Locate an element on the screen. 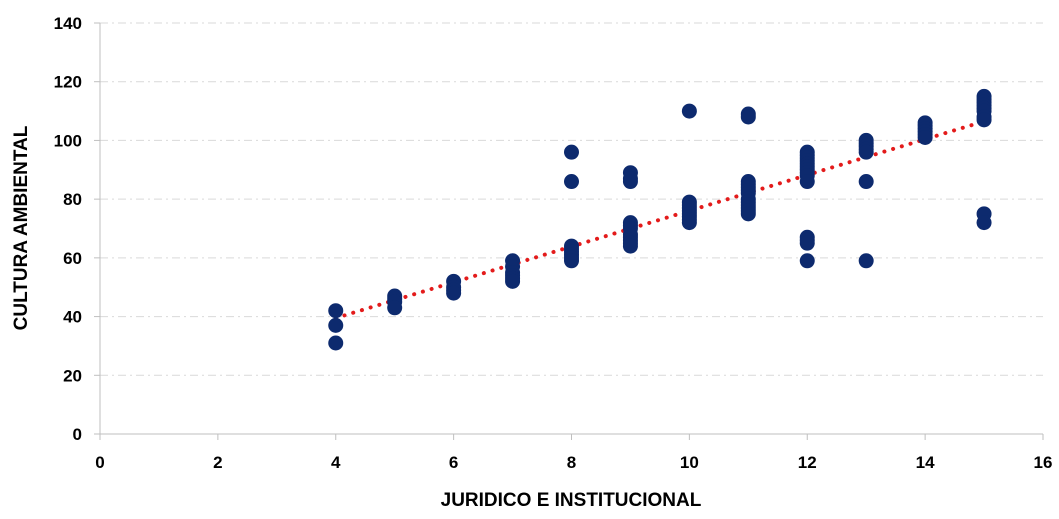 This screenshot has height=519, width=1059. x-tick-label: 14 is located at coordinates (925, 462).